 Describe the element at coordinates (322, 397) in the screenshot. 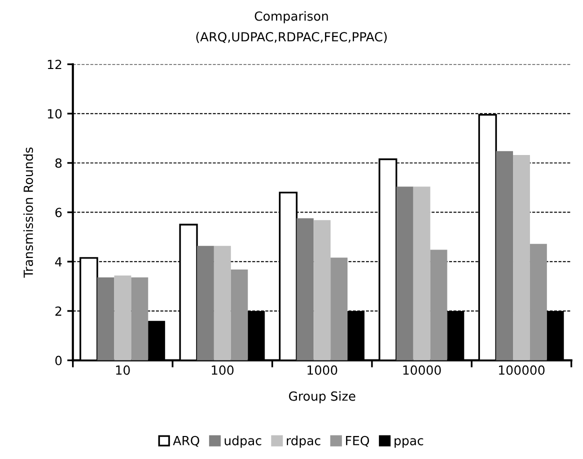

I see `x-axis-title: Group Size` at that location.